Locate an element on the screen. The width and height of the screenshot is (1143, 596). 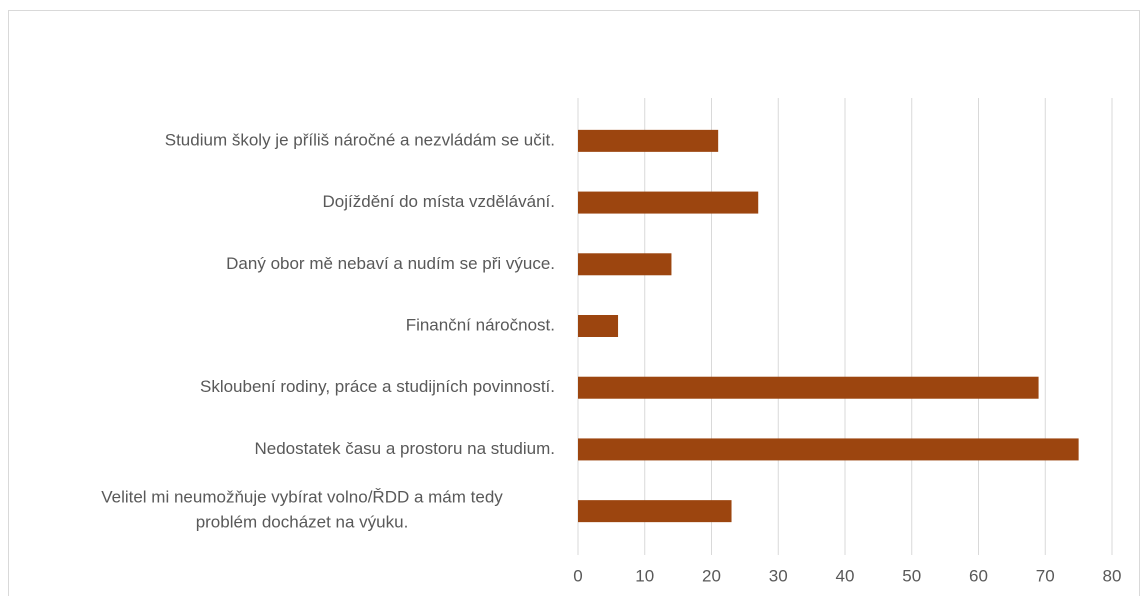
y-tick-label: Nedostatek času a prostoru na studium. is located at coordinates (405, 448).